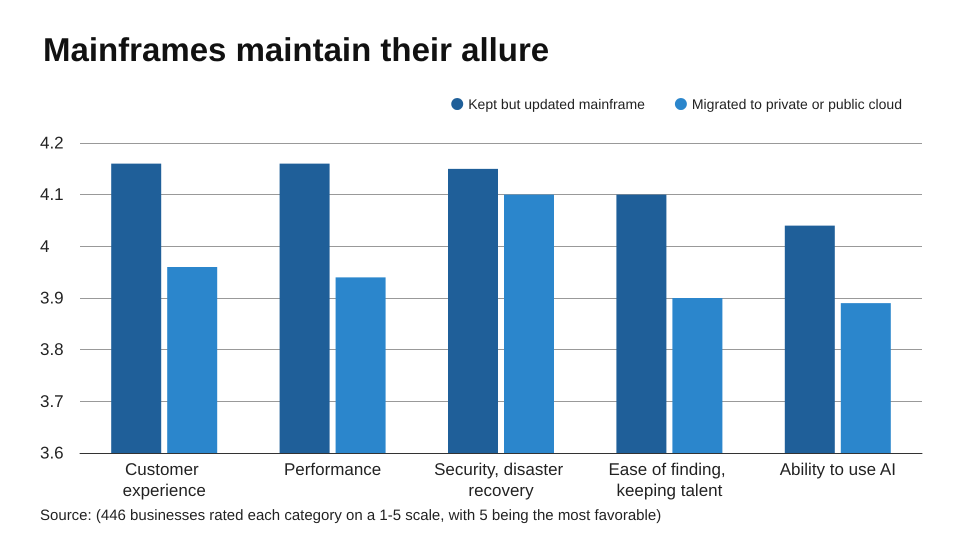  What do you see at coordinates (838, 469) in the screenshot?
I see `x-tick-label: Ability to use AI` at bounding box center [838, 469].